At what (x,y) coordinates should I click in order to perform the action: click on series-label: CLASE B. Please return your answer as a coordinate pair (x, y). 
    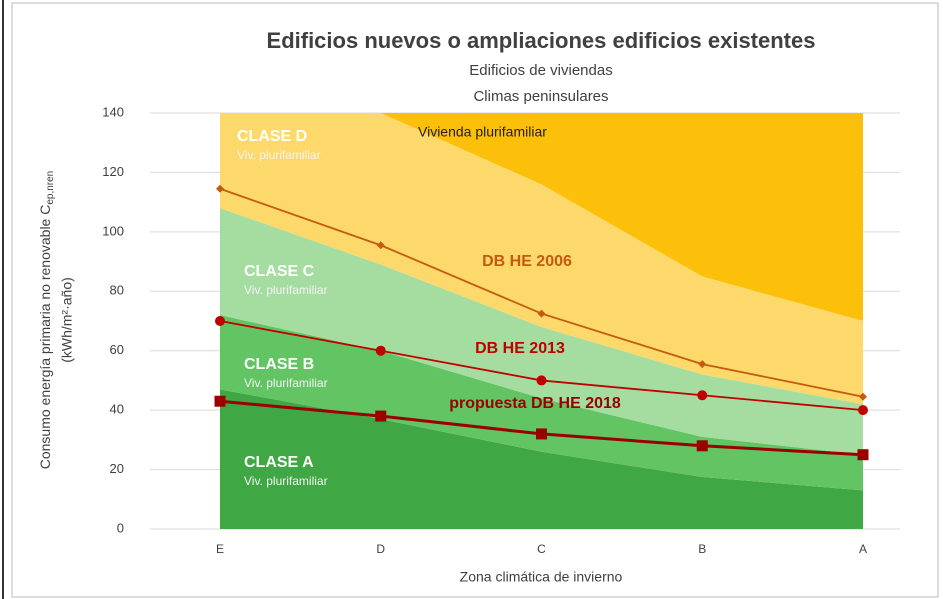
    Looking at the image, I should click on (279, 364).